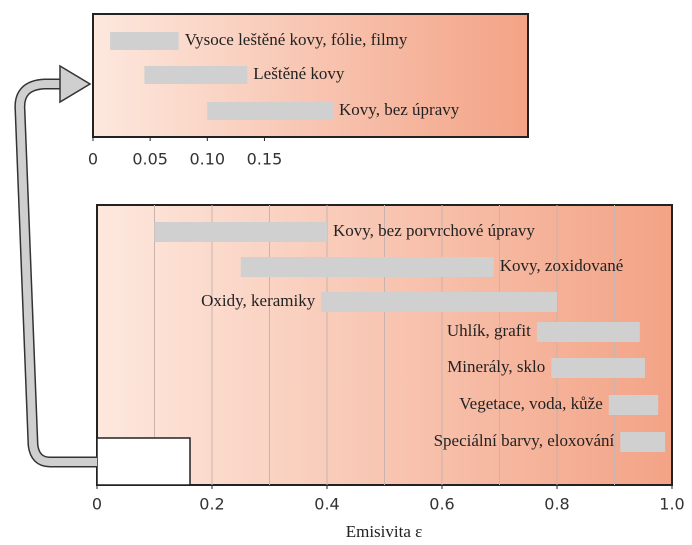 The width and height of the screenshot is (692, 545). Describe the element at coordinates (296, 39) in the screenshot. I see `bar-label: Vysoce leštěné kovy, fólie, filmy` at that location.